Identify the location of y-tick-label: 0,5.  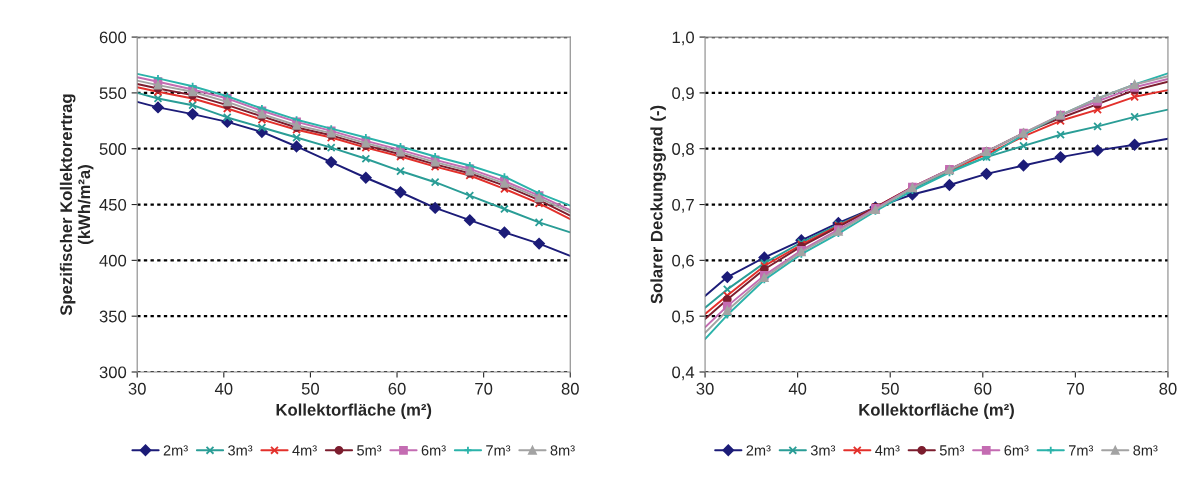
(683, 317).